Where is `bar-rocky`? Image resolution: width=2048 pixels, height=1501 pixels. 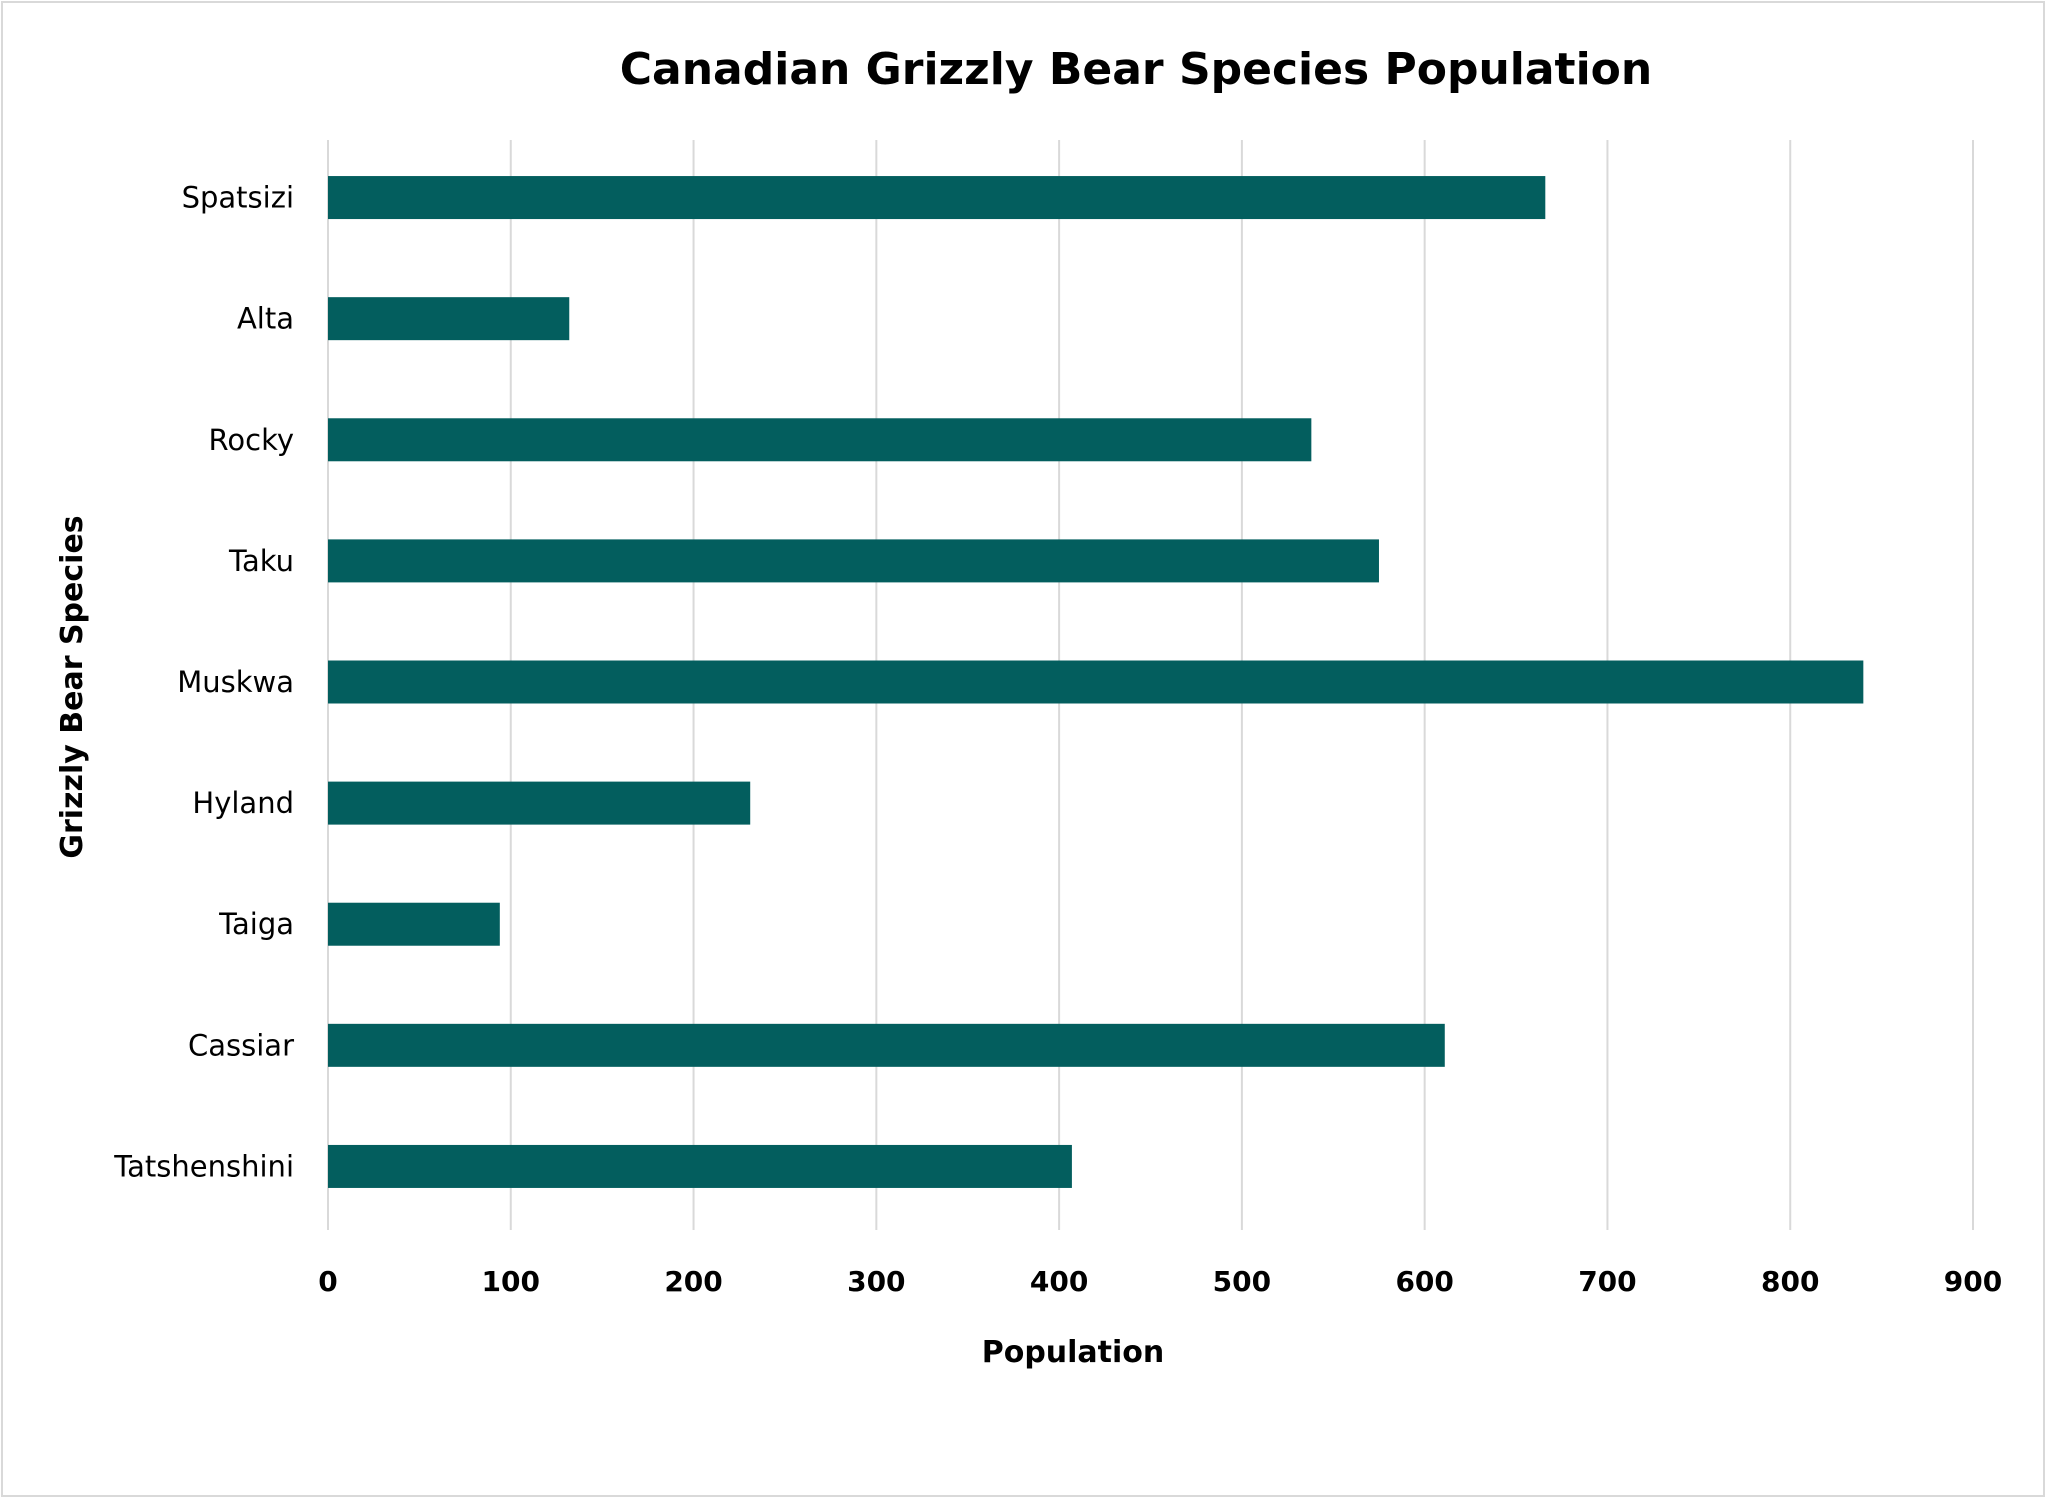 bar-rocky is located at coordinates (820, 440).